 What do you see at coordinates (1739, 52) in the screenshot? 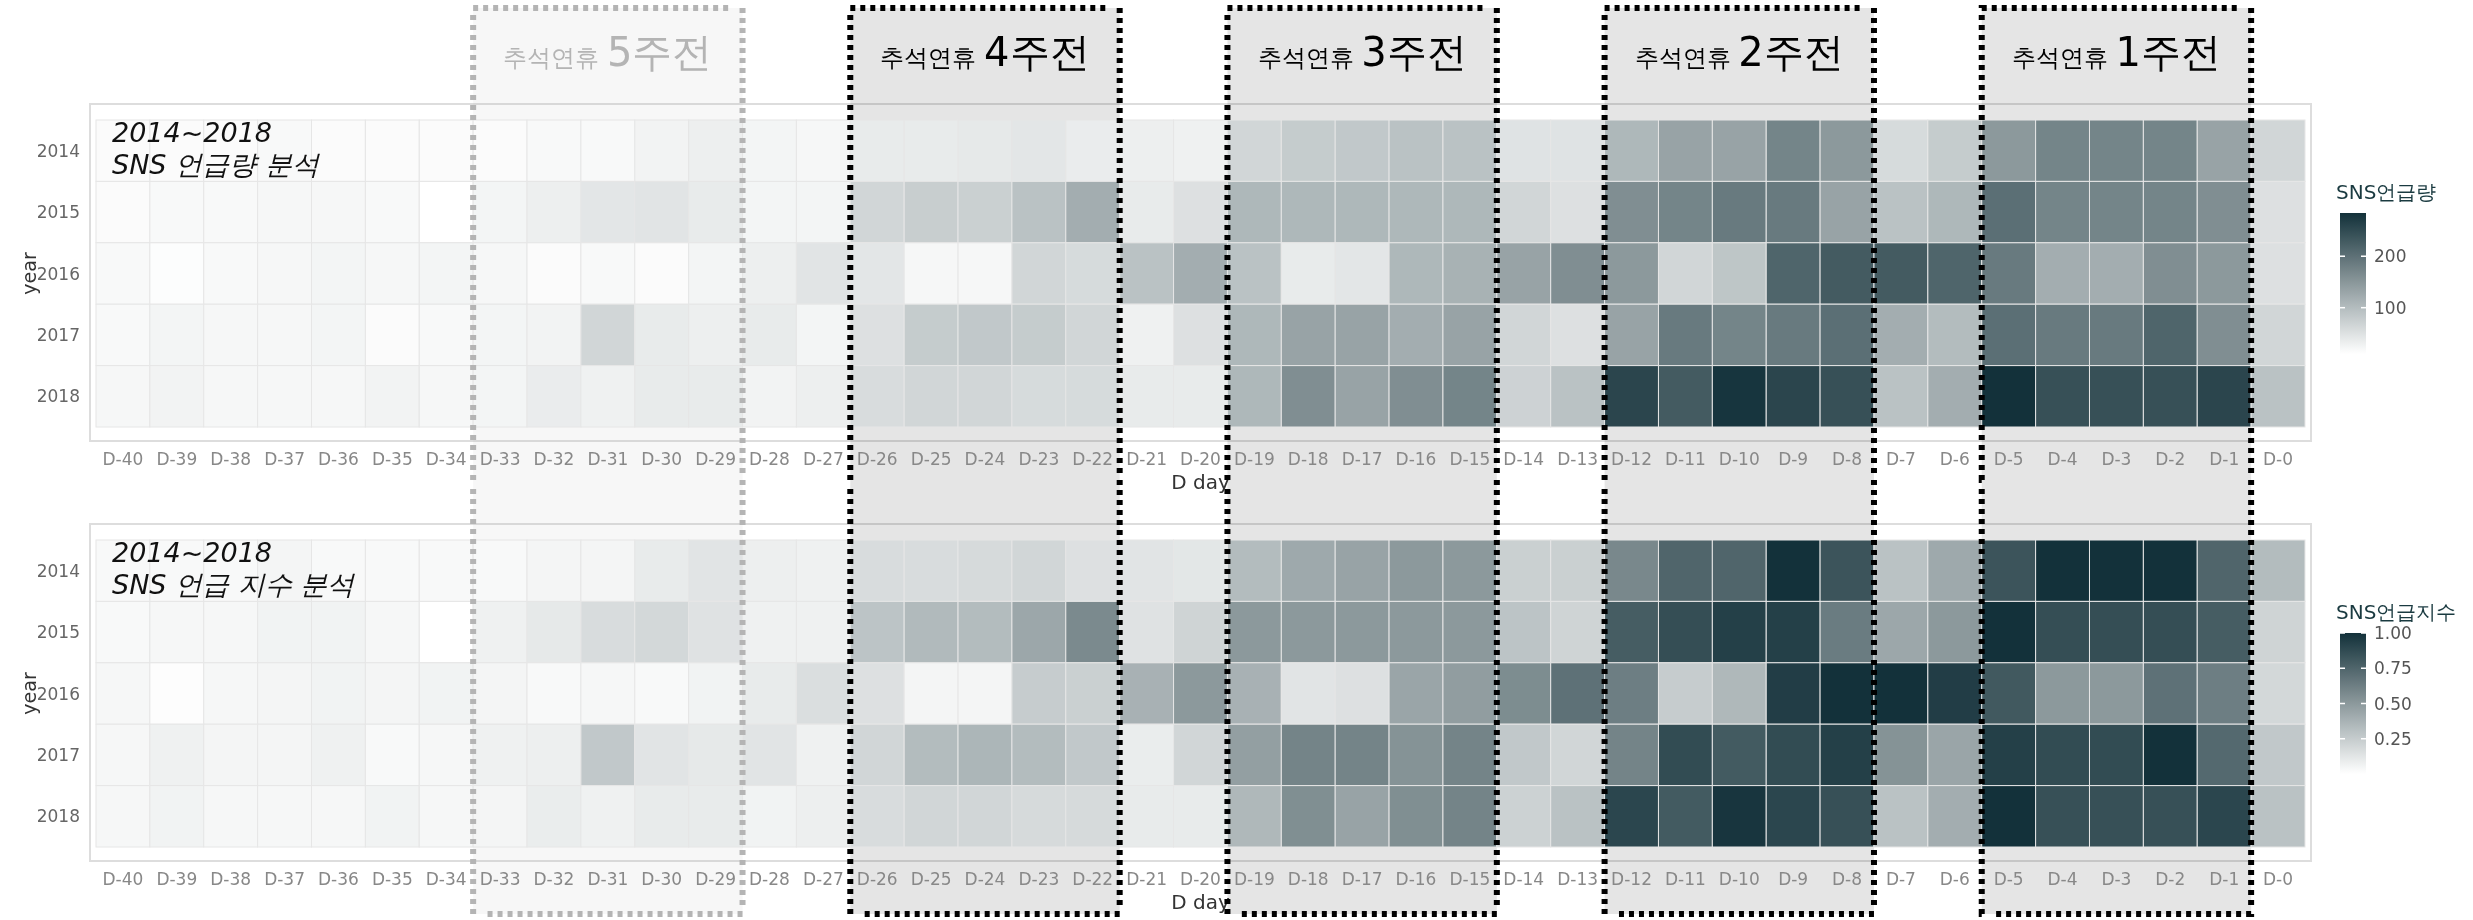
I see `band-label: 추석연휴 2주전` at bounding box center [1739, 52].